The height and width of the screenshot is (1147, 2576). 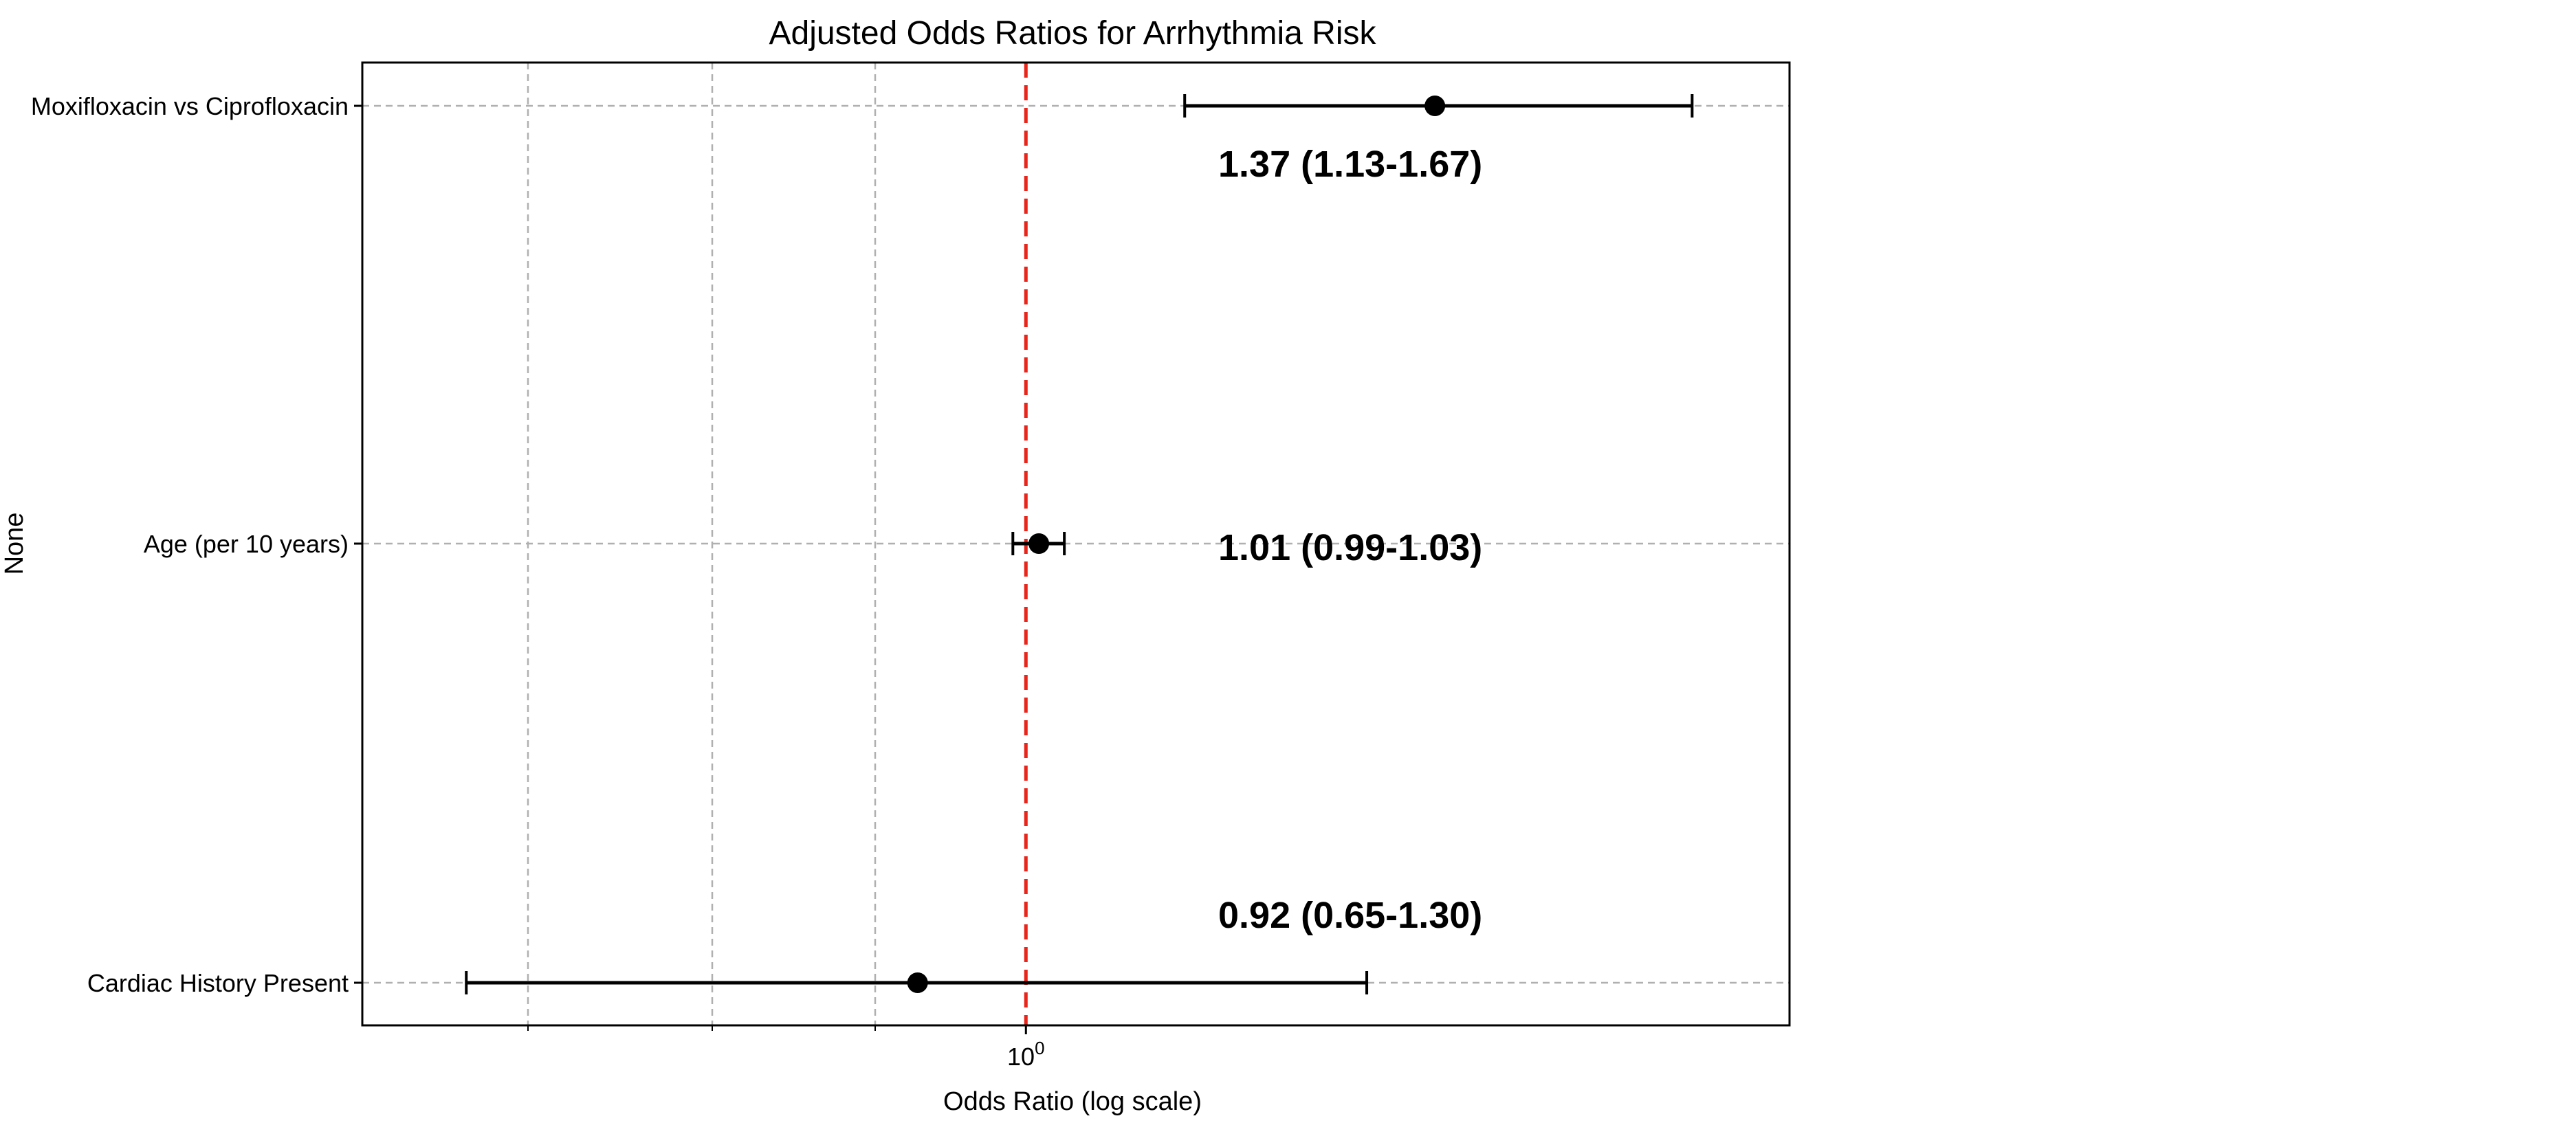 What do you see at coordinates (786, 1048) in the screenshot?
I see `x-axis-ticks: 100` at bounding box center [786, 1048].